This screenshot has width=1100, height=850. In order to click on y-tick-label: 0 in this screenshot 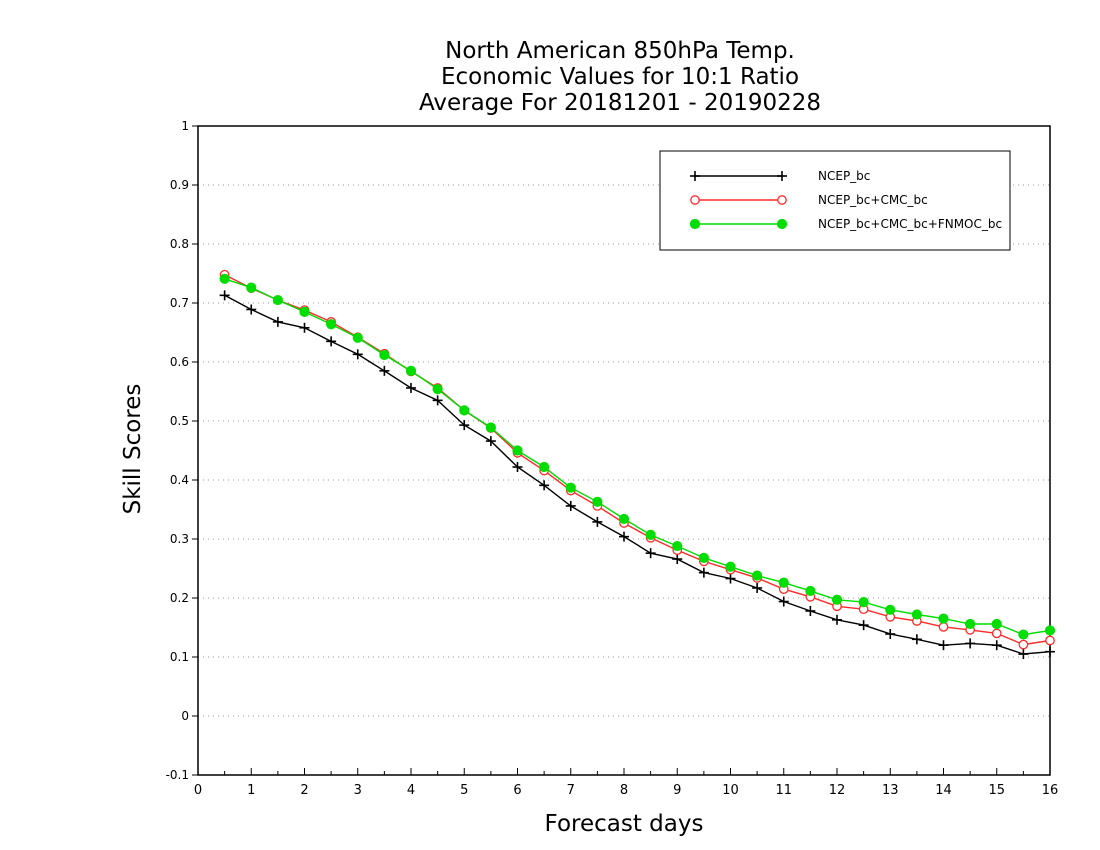, I will do `click(185, 716)`.